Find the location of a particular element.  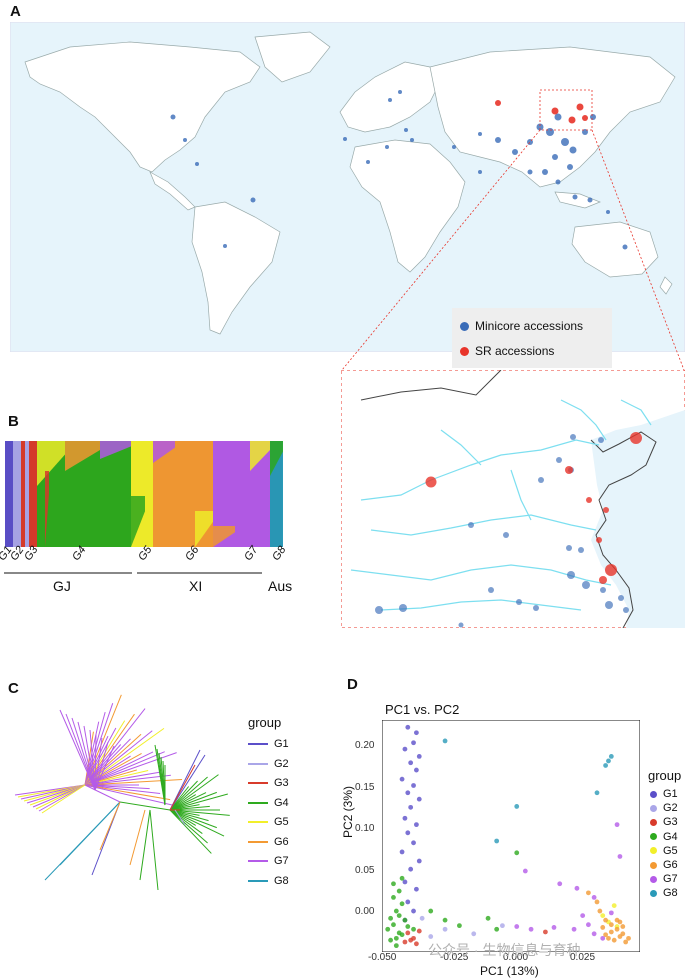

minicore-dot-icon is located at coordinates (464, 326).